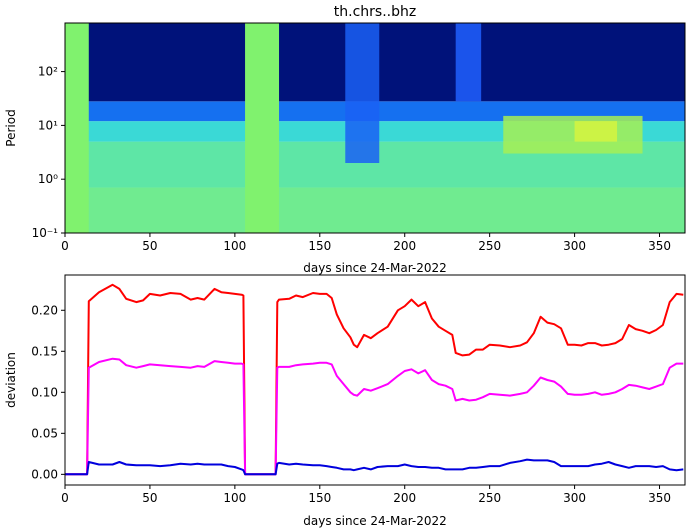  Describe the element at coordinates (319, 246) in the screenshot. I see `heatmap-x-tick-label: 150` at that location.